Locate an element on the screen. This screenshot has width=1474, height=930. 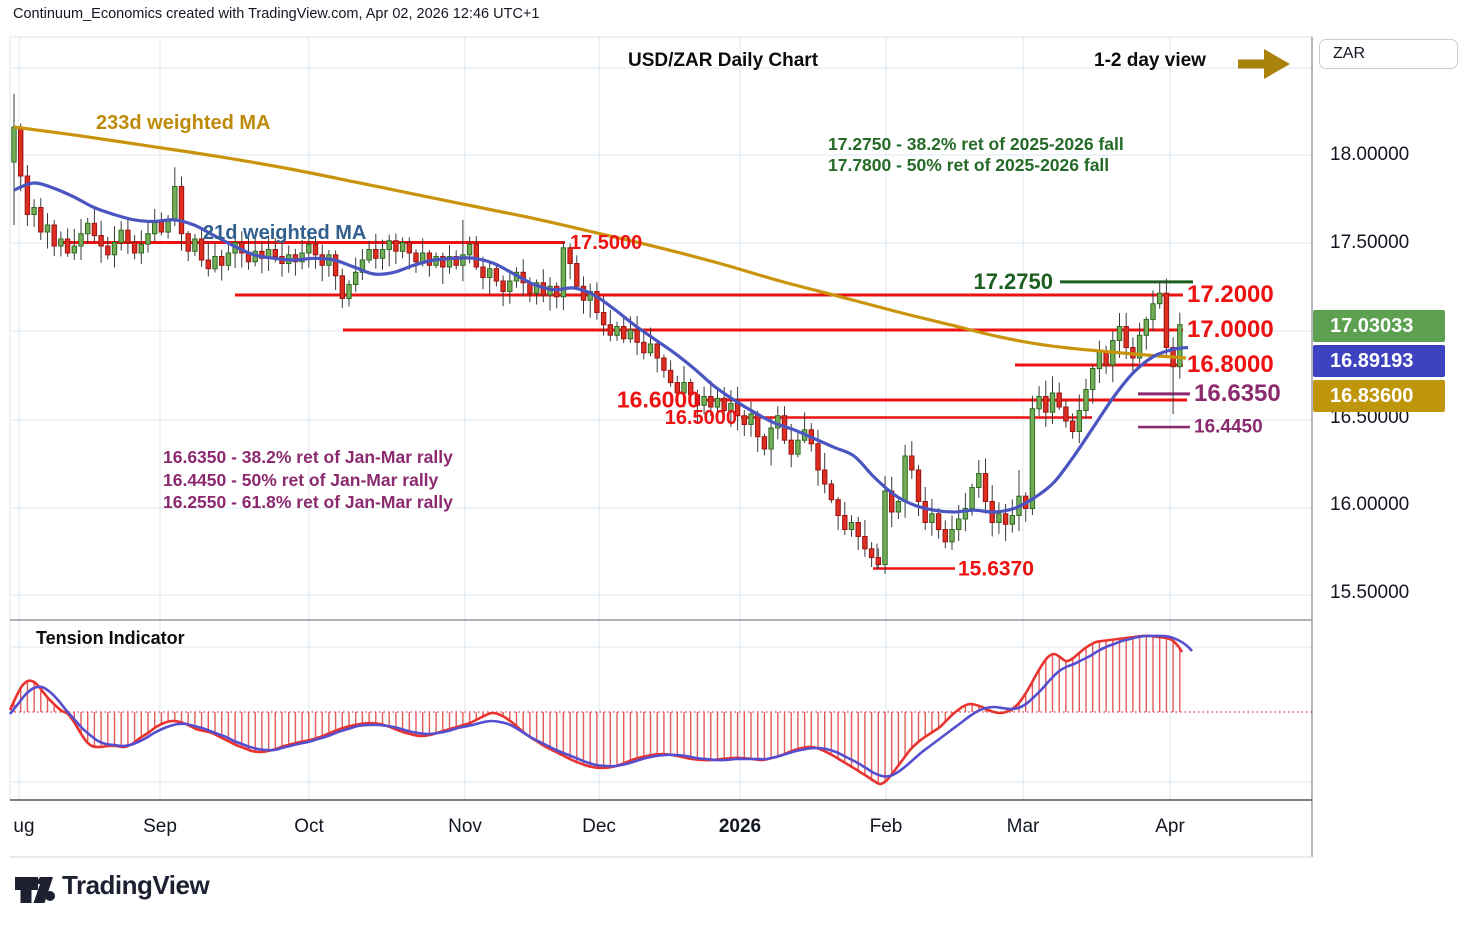
tradingview-logo-icon is located at coordinates (35, 890).